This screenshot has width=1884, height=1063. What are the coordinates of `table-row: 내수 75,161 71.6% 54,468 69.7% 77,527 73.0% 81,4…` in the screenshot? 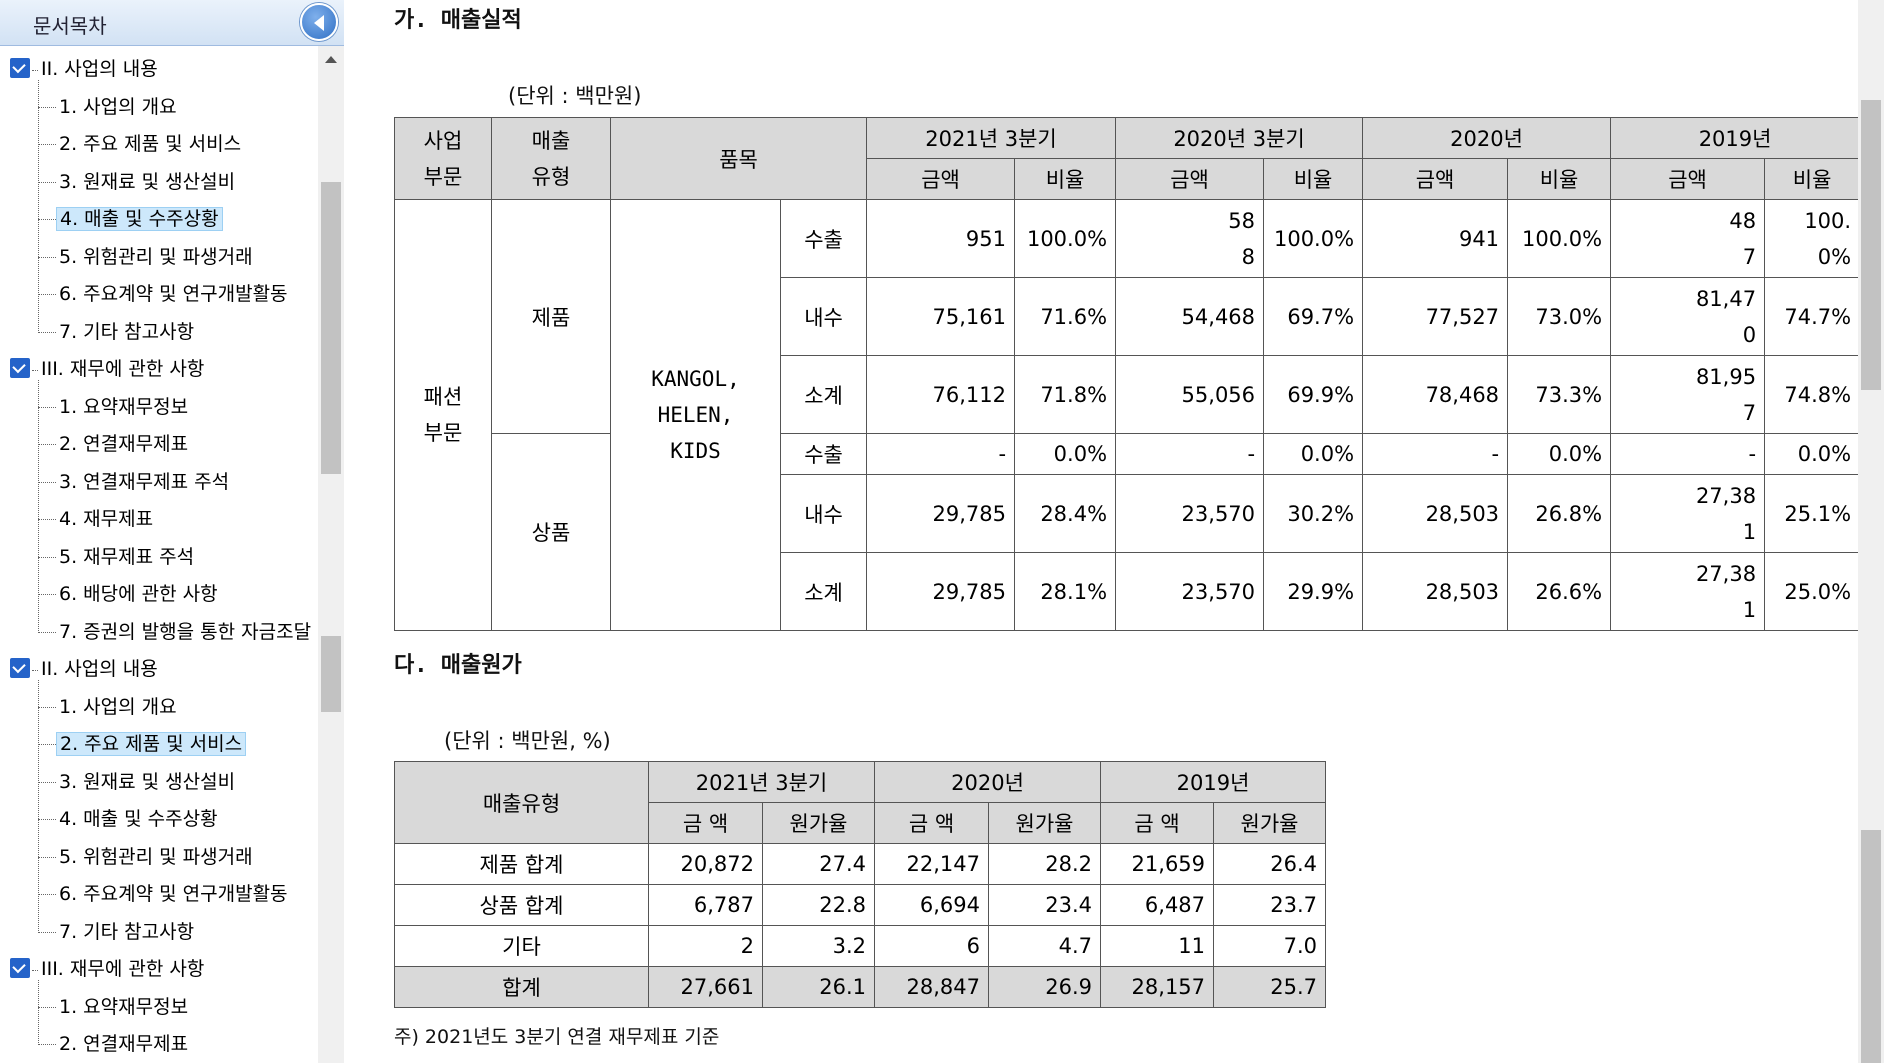 It's located at (1128, 316).